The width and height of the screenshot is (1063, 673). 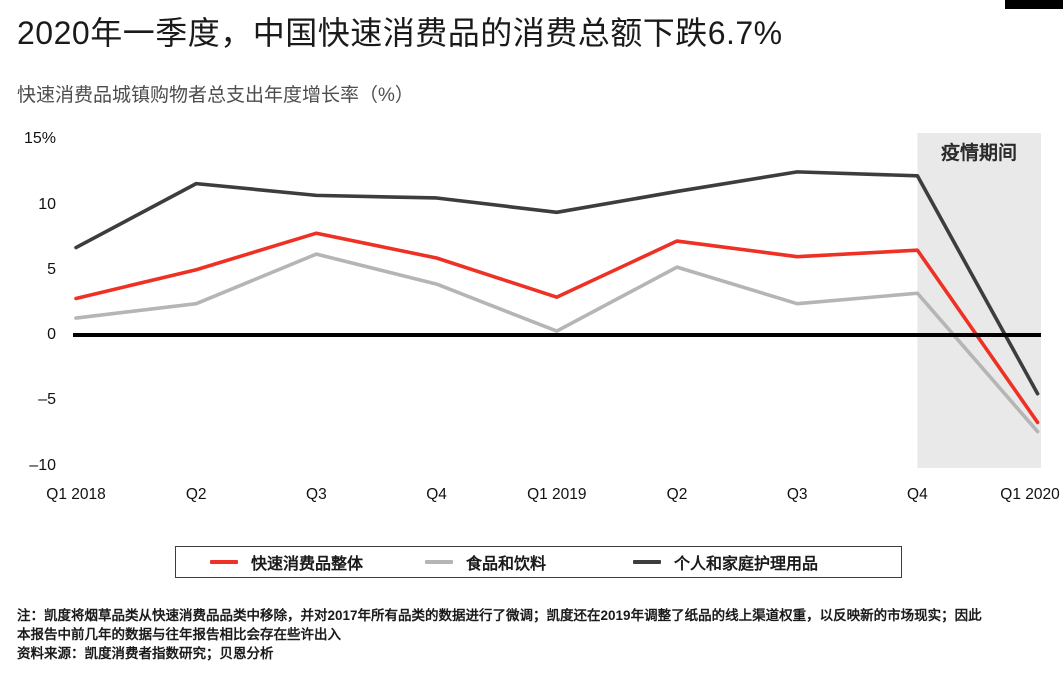 I want to click on y-tick-0: 0, so click(x=51, y=334).